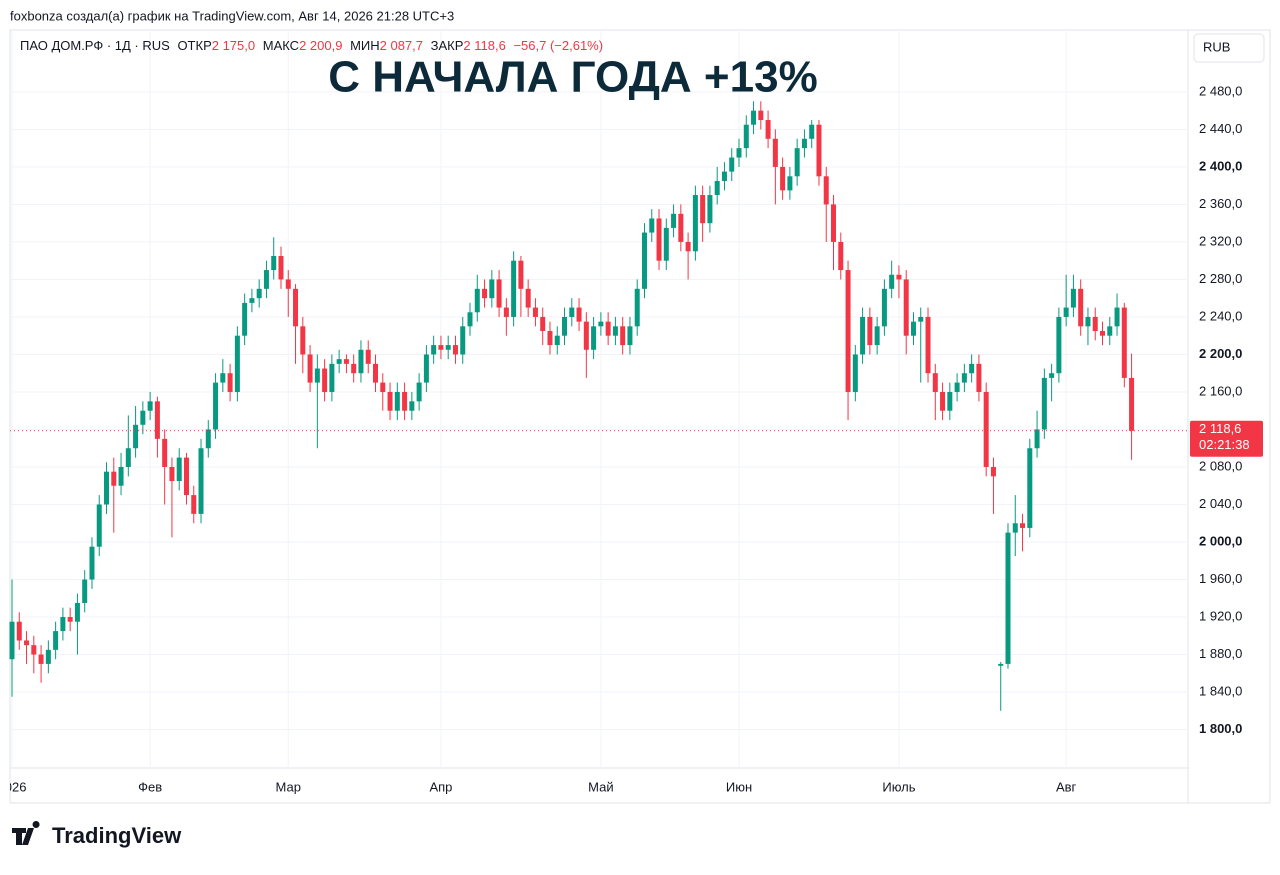 This screenshot has height=875, width=1280. Describe the element at coordinates (1220, 278) in the screenshot. I see `y-tick-label: 2 280,0` at that location.